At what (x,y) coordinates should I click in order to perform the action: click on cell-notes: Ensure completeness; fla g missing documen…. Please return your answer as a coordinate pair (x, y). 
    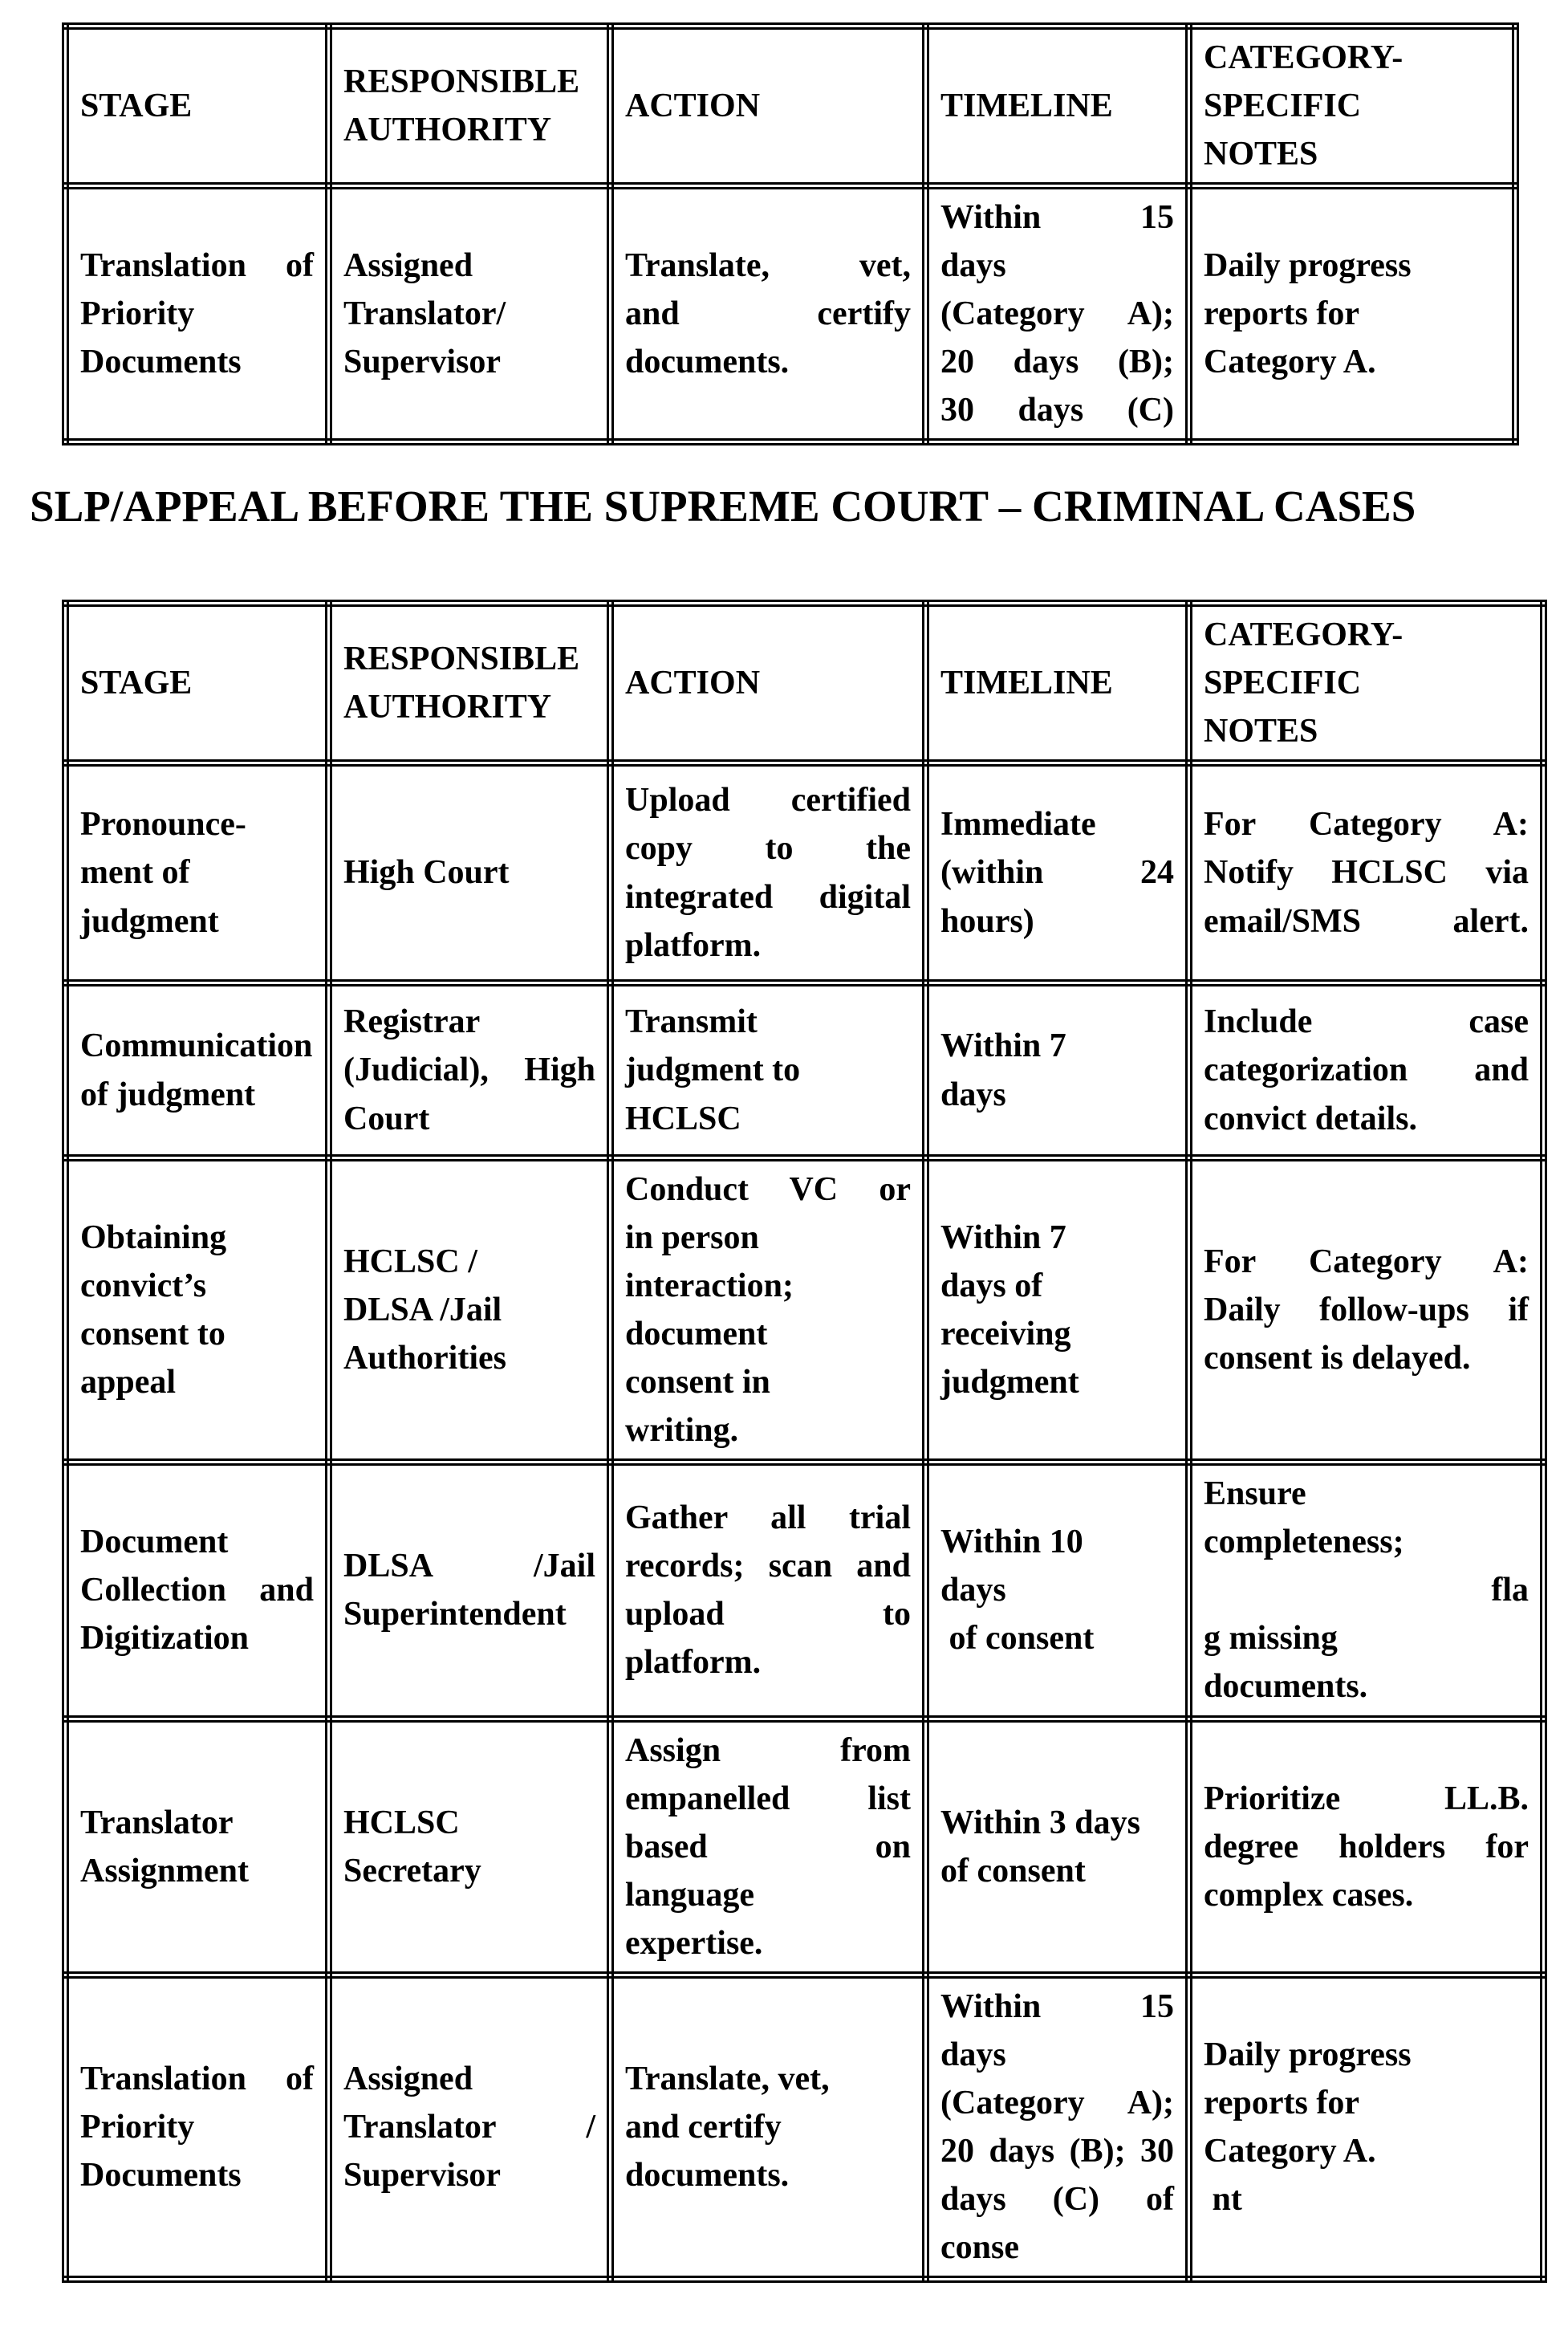
    Looking at the image, I should click on (1366, 1590).